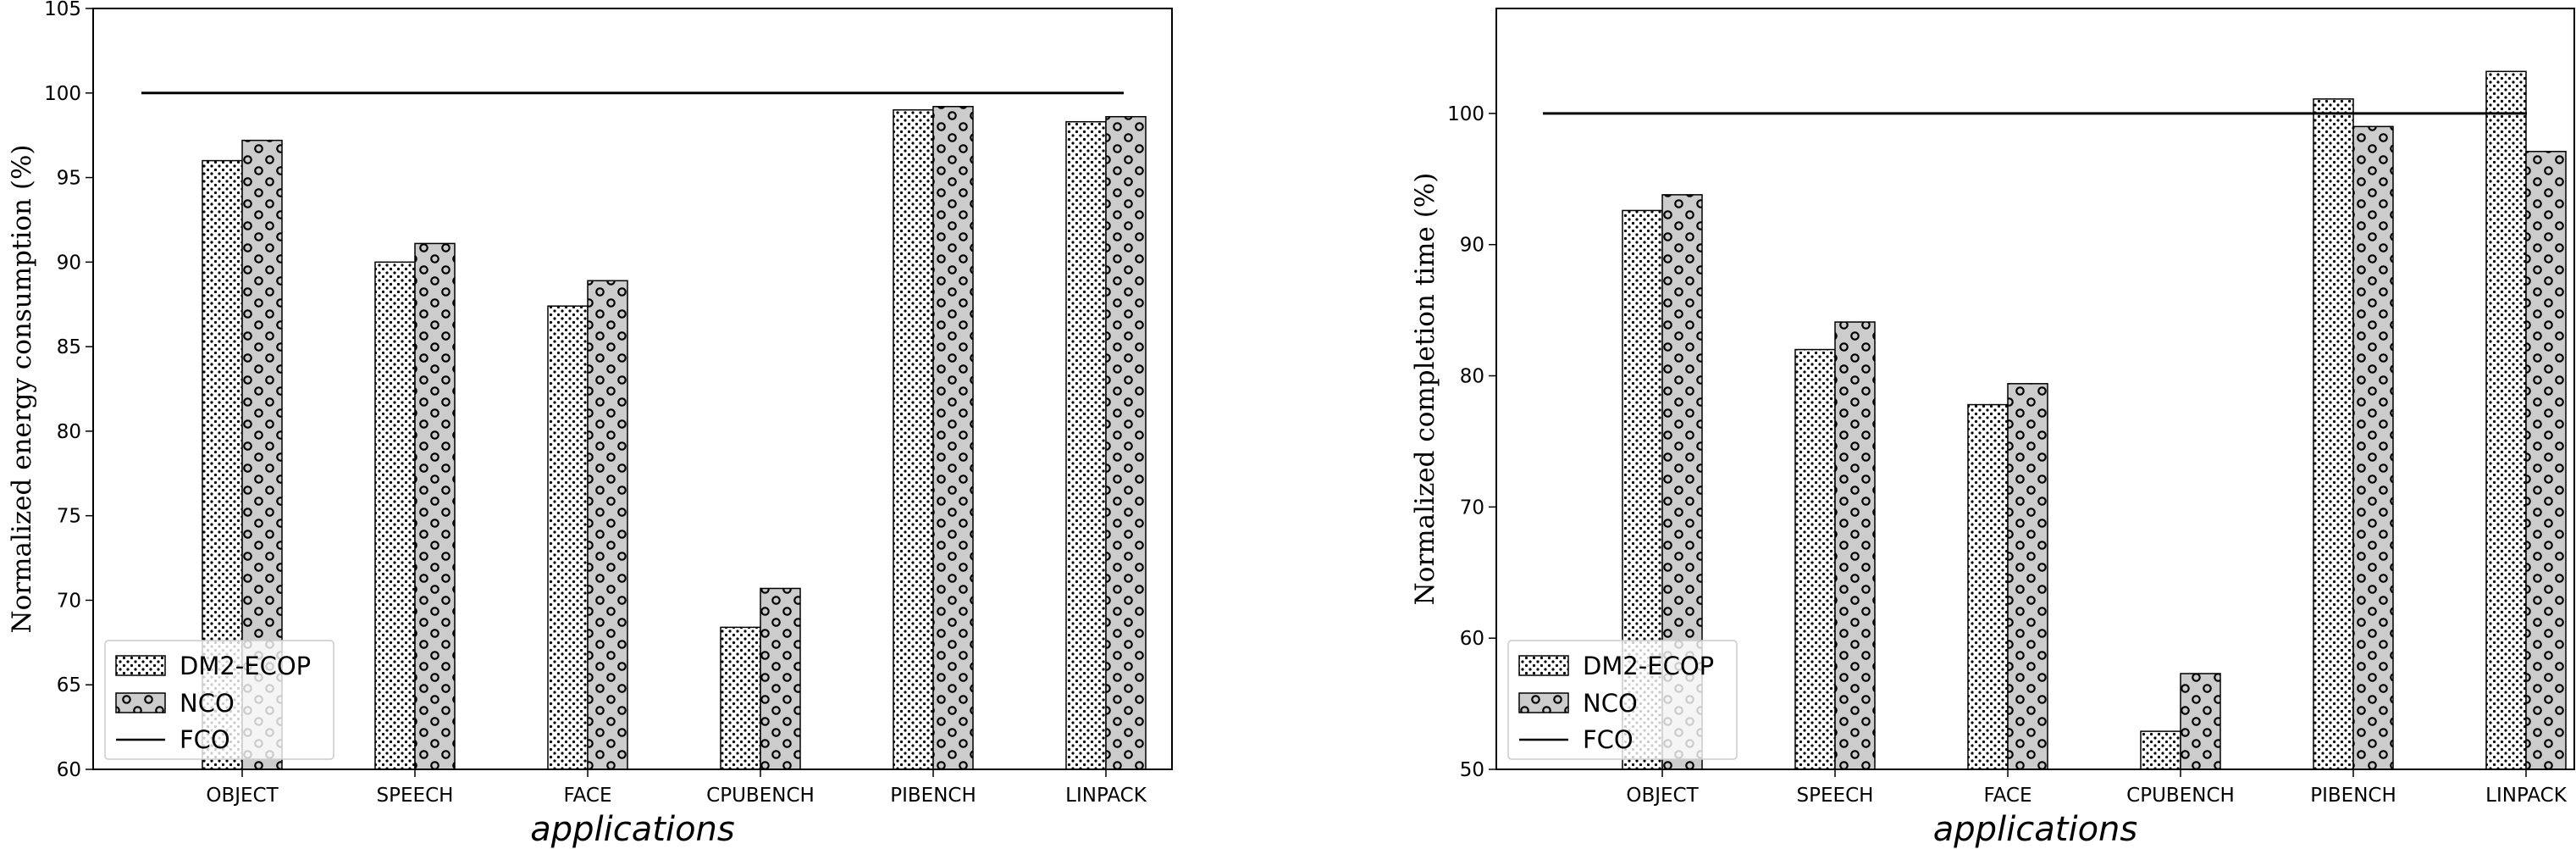 This screenshot has width=2576, height=849. What do you see at coordinates (1425, 389) in the screenshot?
I see `y-axis-label: Normalized completion time (%)` at bounding box center [1425, 389].